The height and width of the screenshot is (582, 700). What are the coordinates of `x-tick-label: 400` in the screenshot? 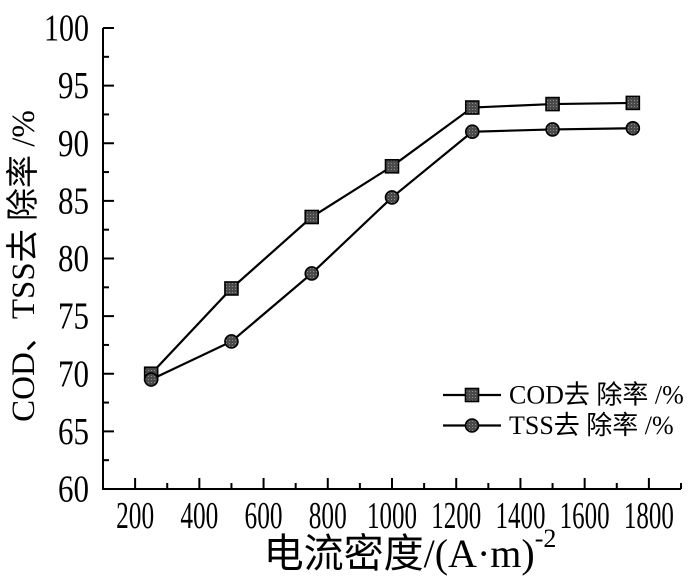 It's located at (199, 516).